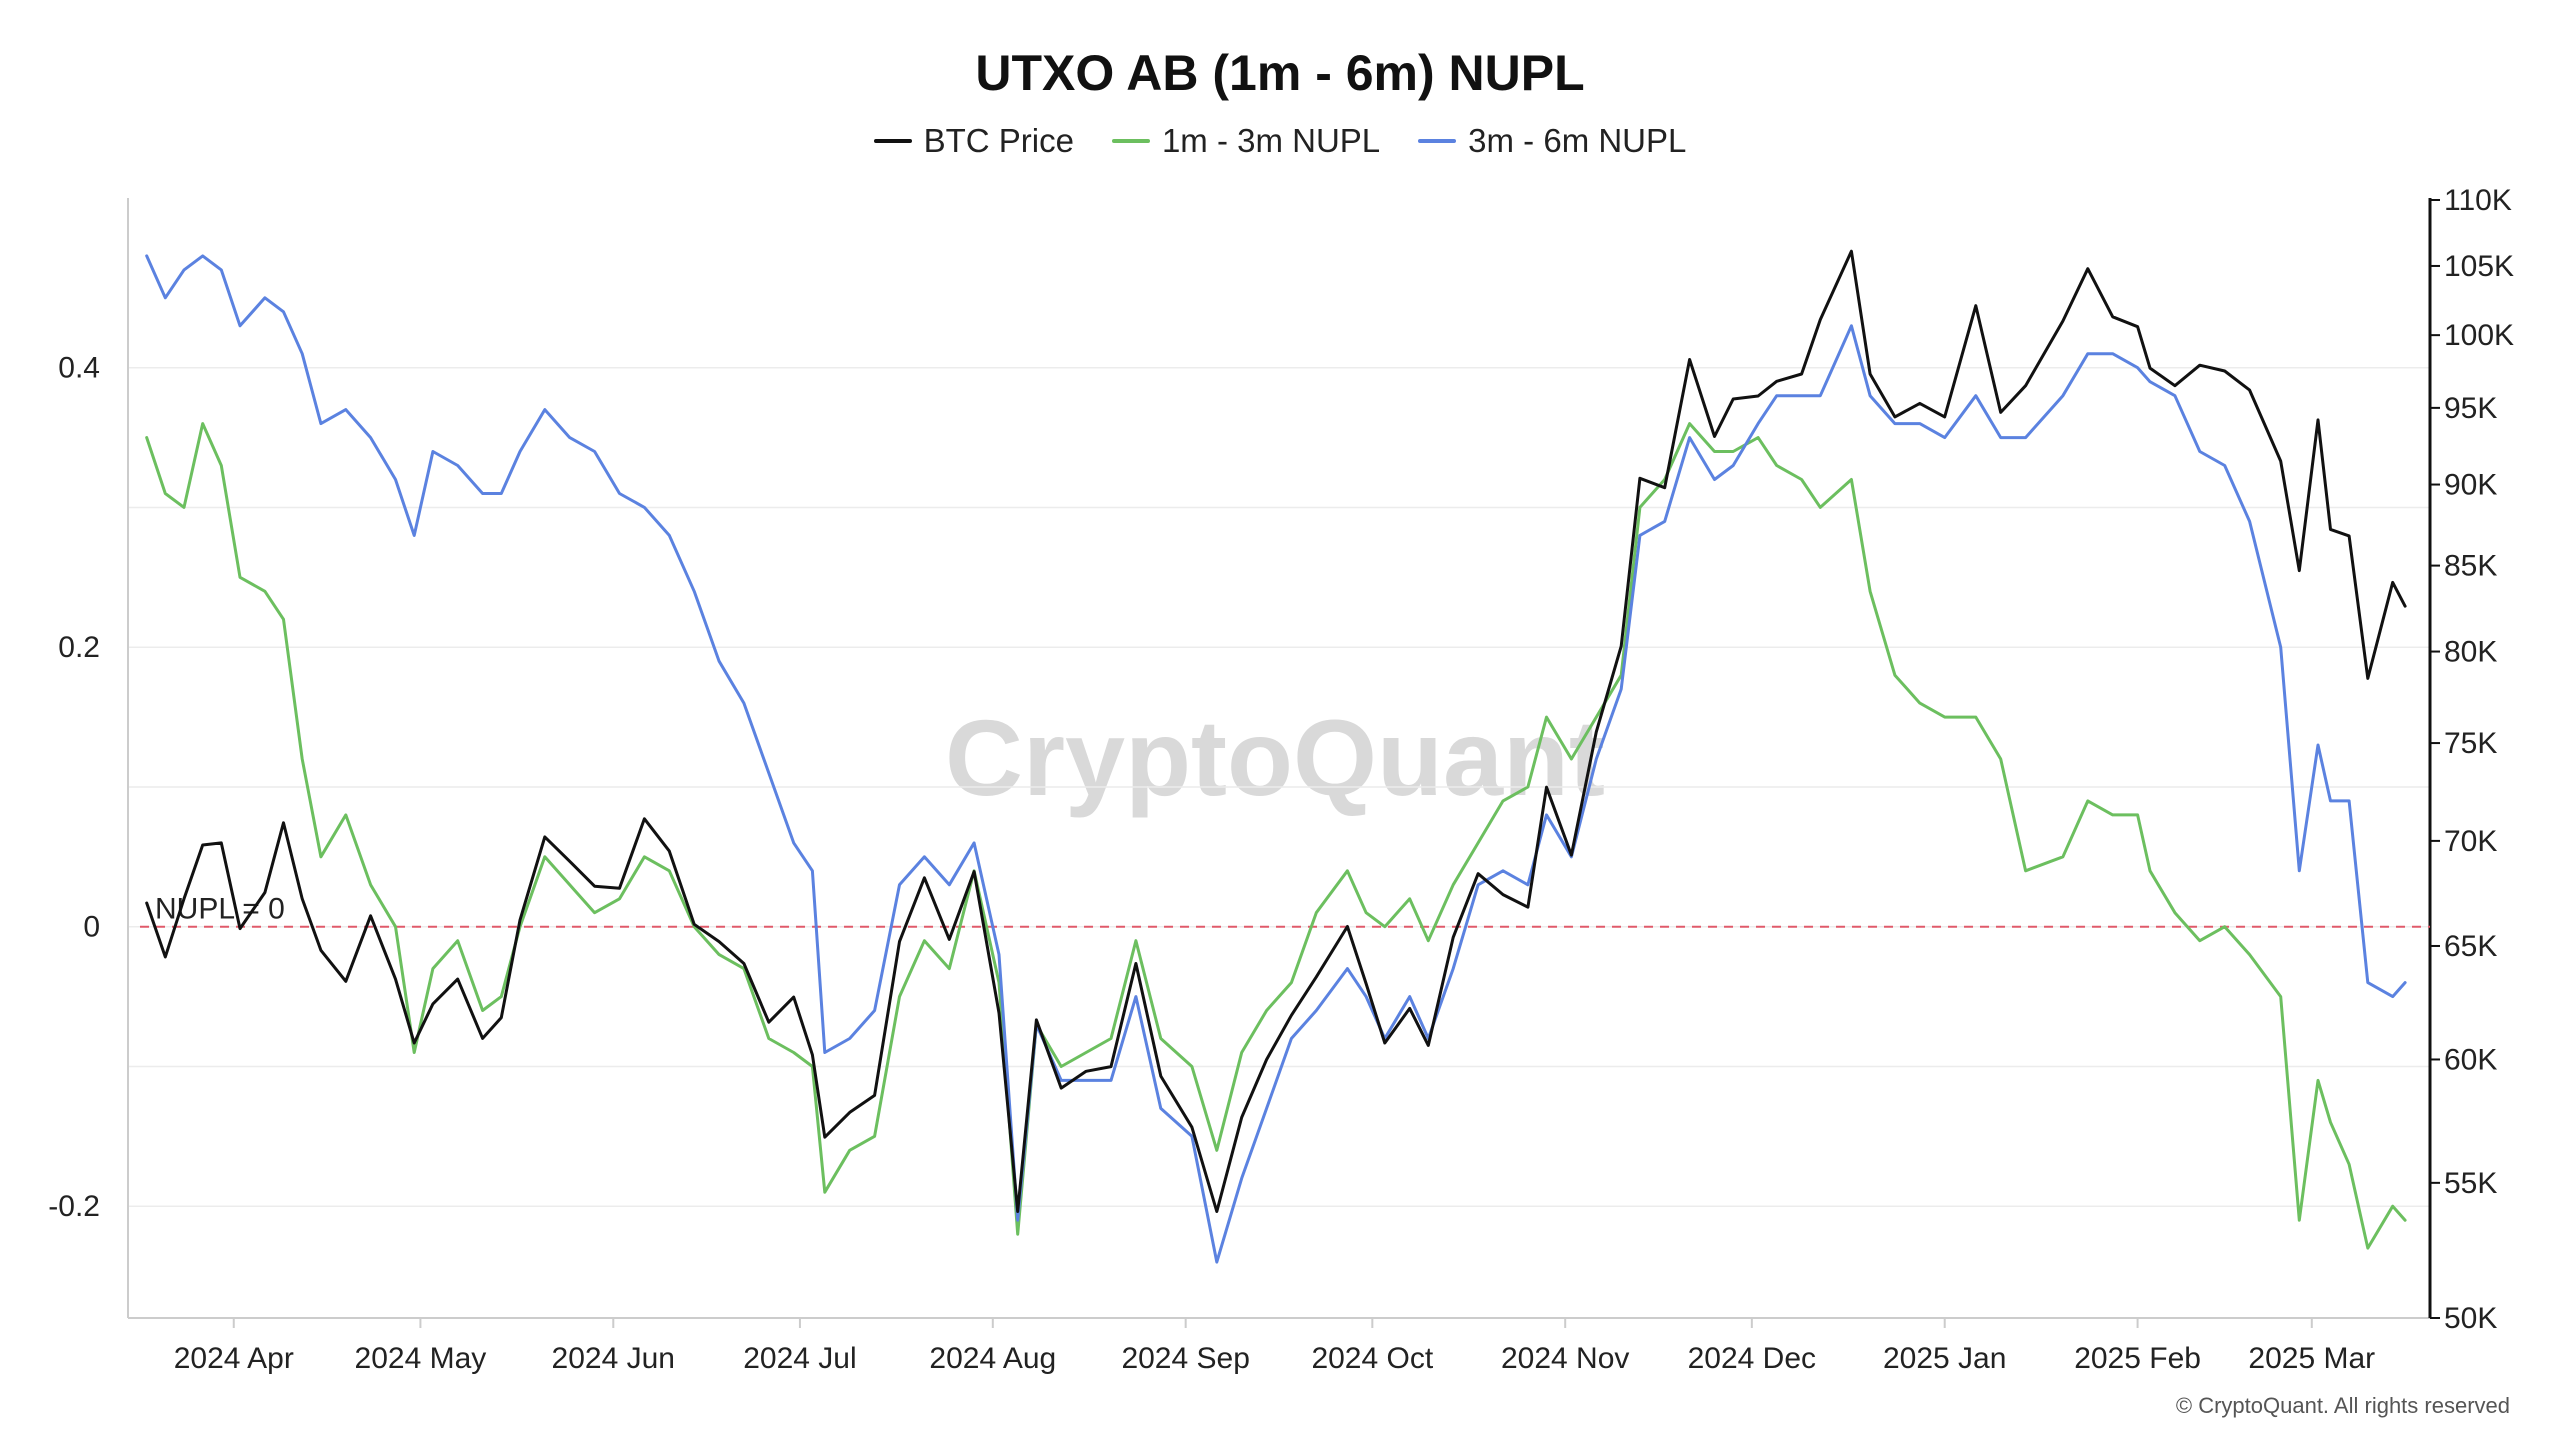 The height and width of the screenshot is (1440, 2560). I want to click on watermark: CryptoQuant, so click(1275, 757).